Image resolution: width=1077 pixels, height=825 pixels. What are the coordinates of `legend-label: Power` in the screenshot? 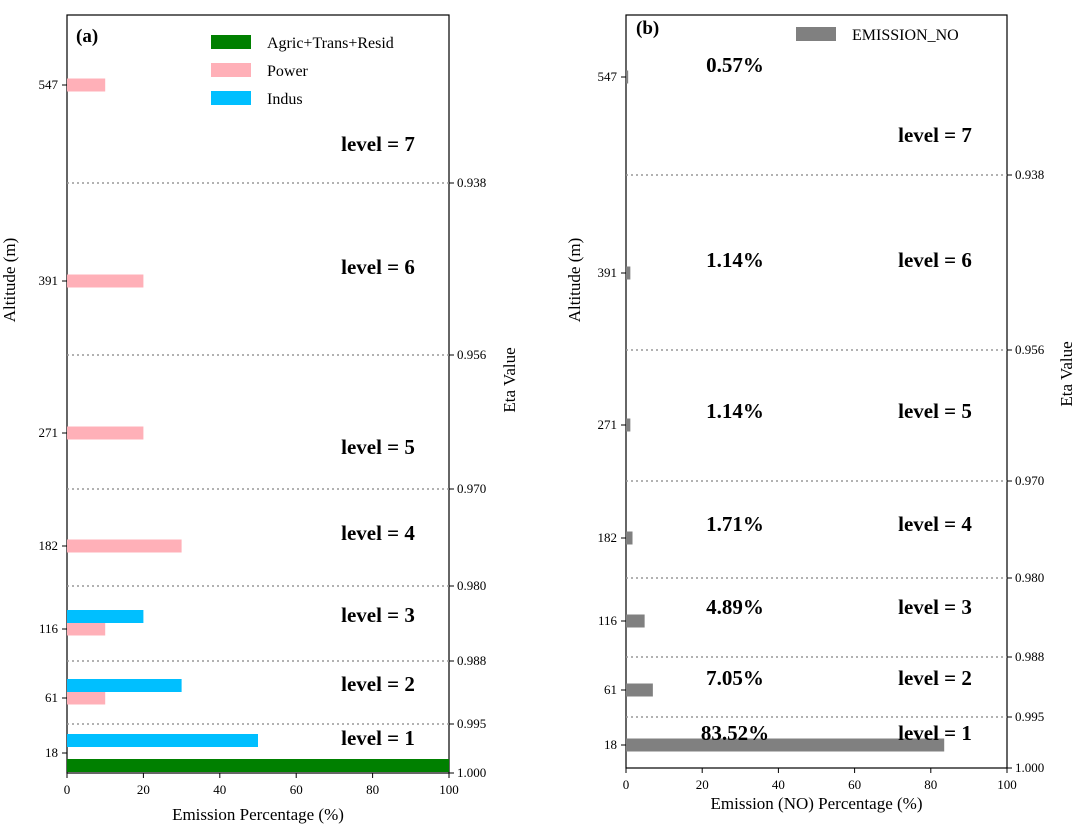 It's located at (288, 71).